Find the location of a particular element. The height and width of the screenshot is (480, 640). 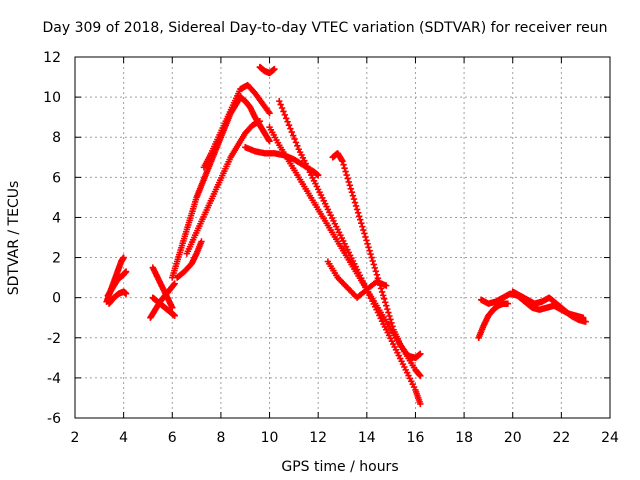

x-tick-label: 18 is located at coordinates (464, 438).